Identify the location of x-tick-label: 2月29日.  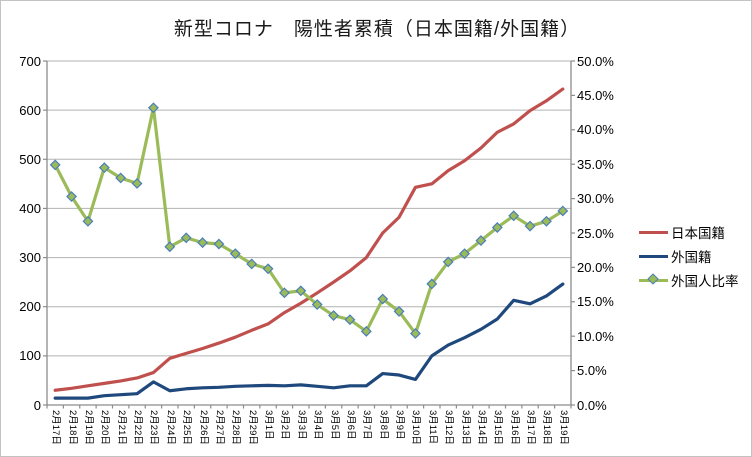
(252, 427).